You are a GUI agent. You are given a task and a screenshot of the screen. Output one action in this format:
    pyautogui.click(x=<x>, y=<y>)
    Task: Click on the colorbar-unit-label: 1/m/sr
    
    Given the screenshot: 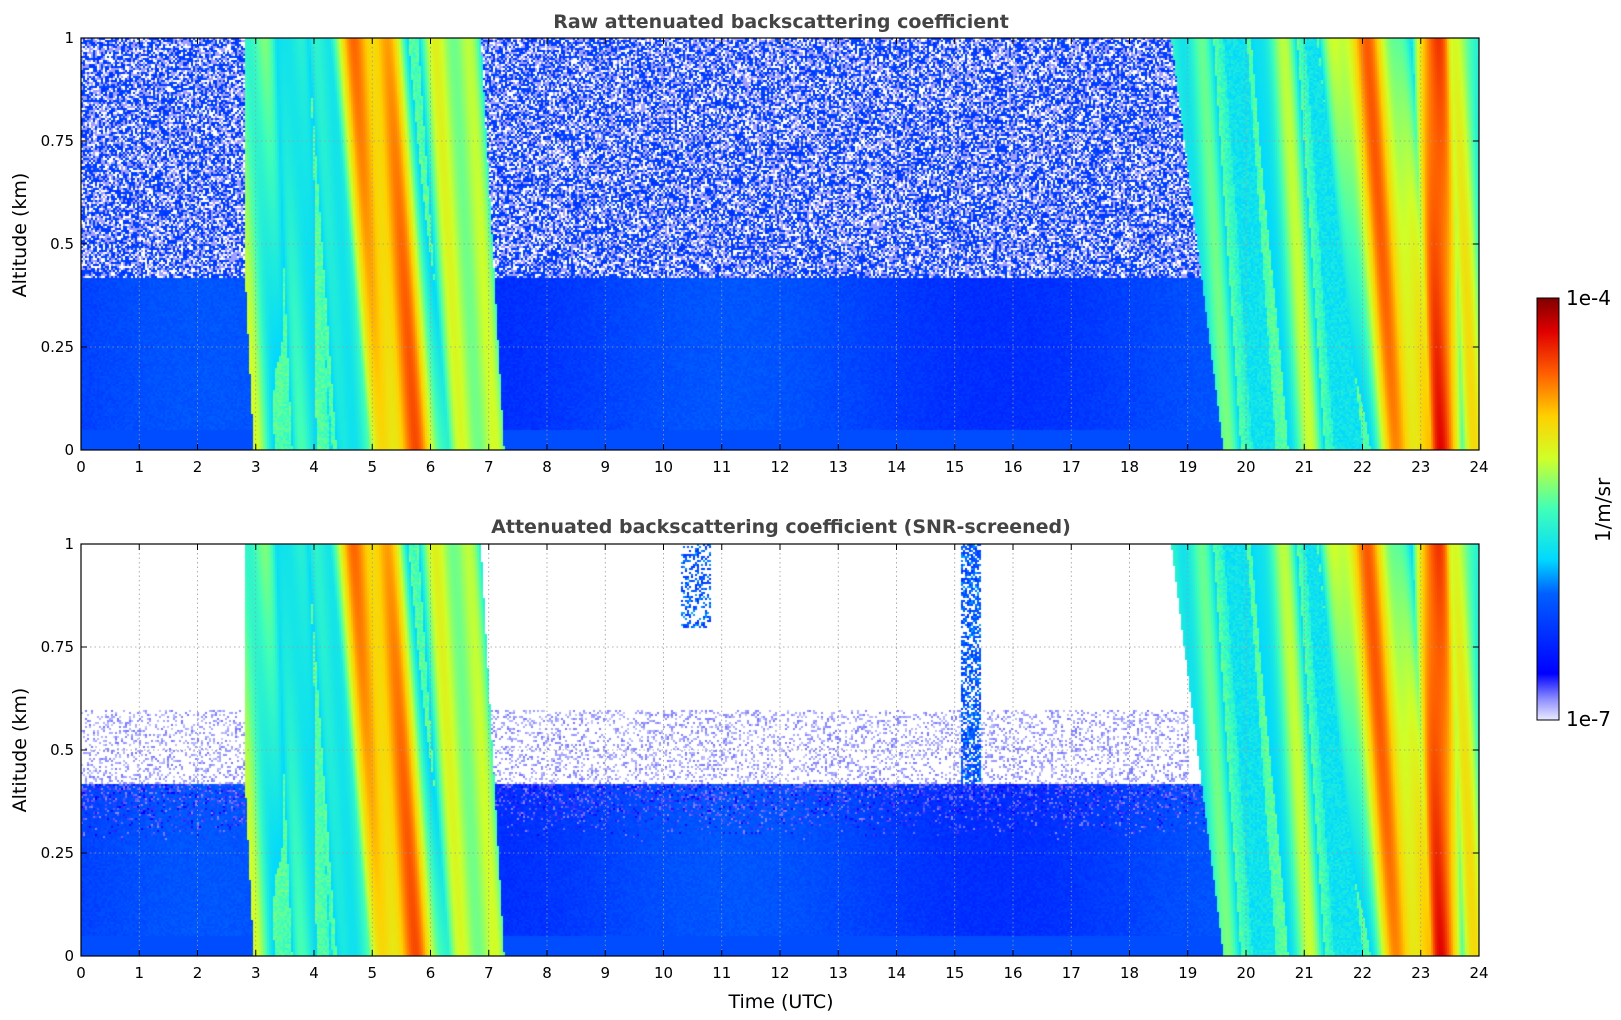 What is the action you would take?
    pyautogui.click(x=1603, y=509)
    